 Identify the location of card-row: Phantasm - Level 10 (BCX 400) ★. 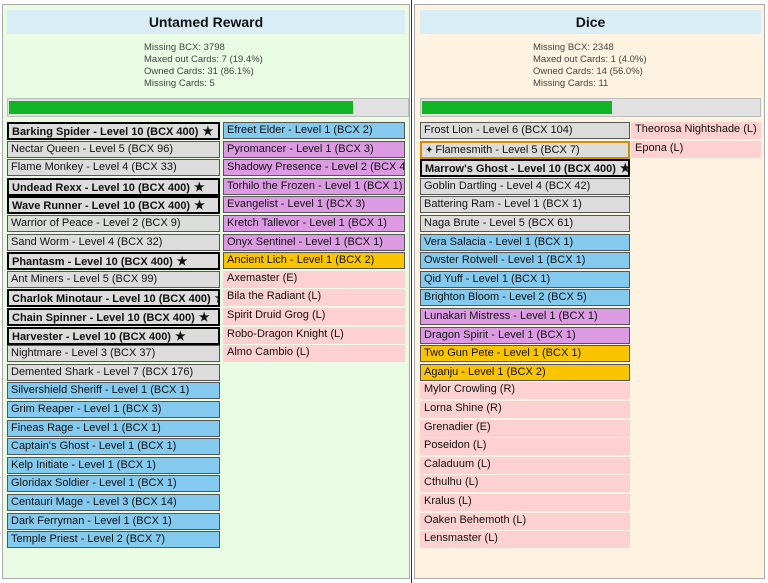
(113, 261).